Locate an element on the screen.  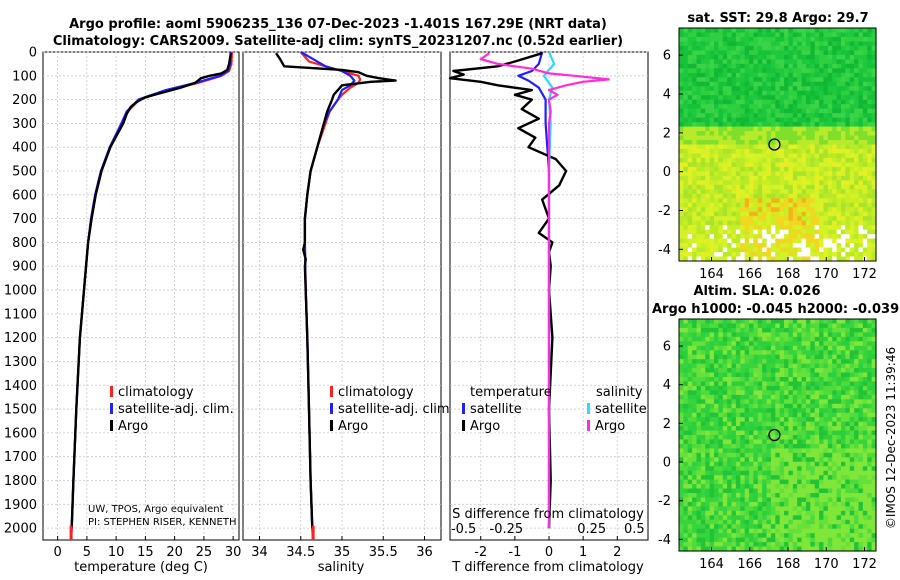
salinity-legend: climatology satellite-adj. clim. Argo is located at coordinates (392, 409).